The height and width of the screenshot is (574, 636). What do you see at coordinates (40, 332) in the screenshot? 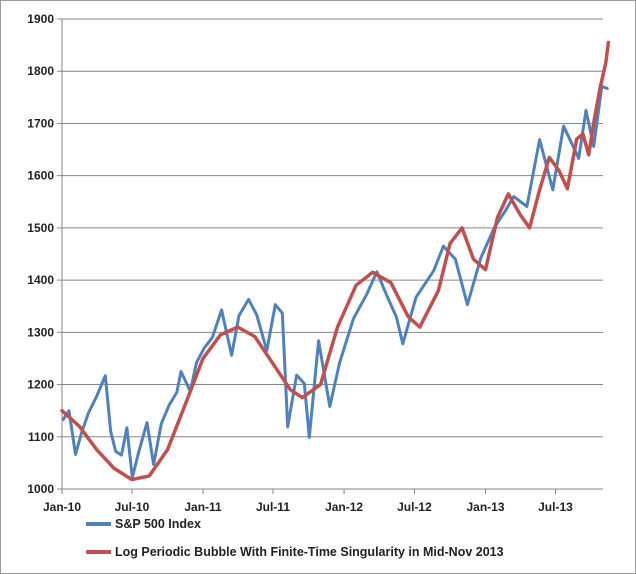
I see `y-tick-label: 1300` at bounding box center [40, 332].